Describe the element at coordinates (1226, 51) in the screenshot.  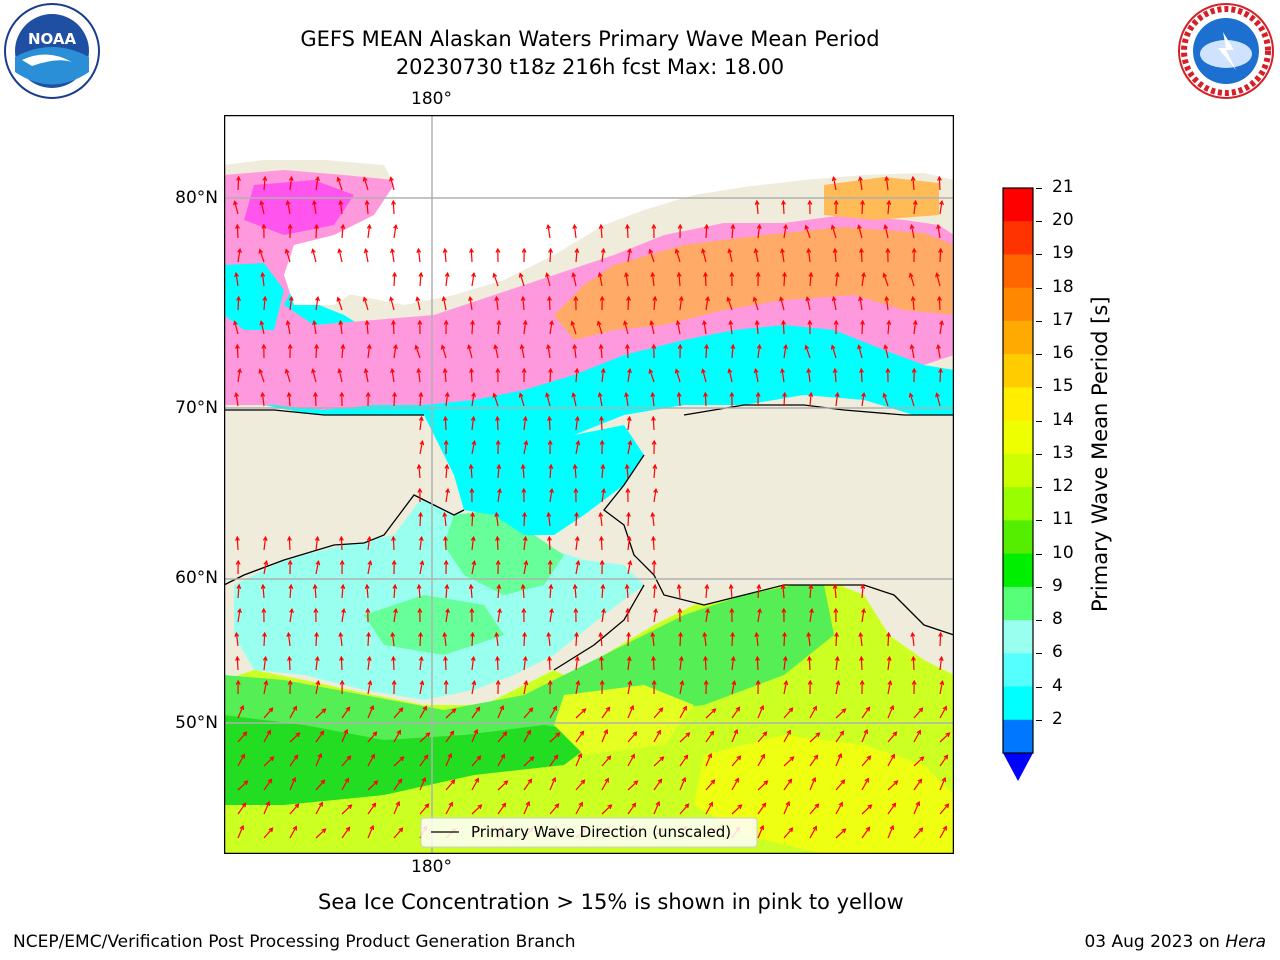
I see `nws-logo` at that location.